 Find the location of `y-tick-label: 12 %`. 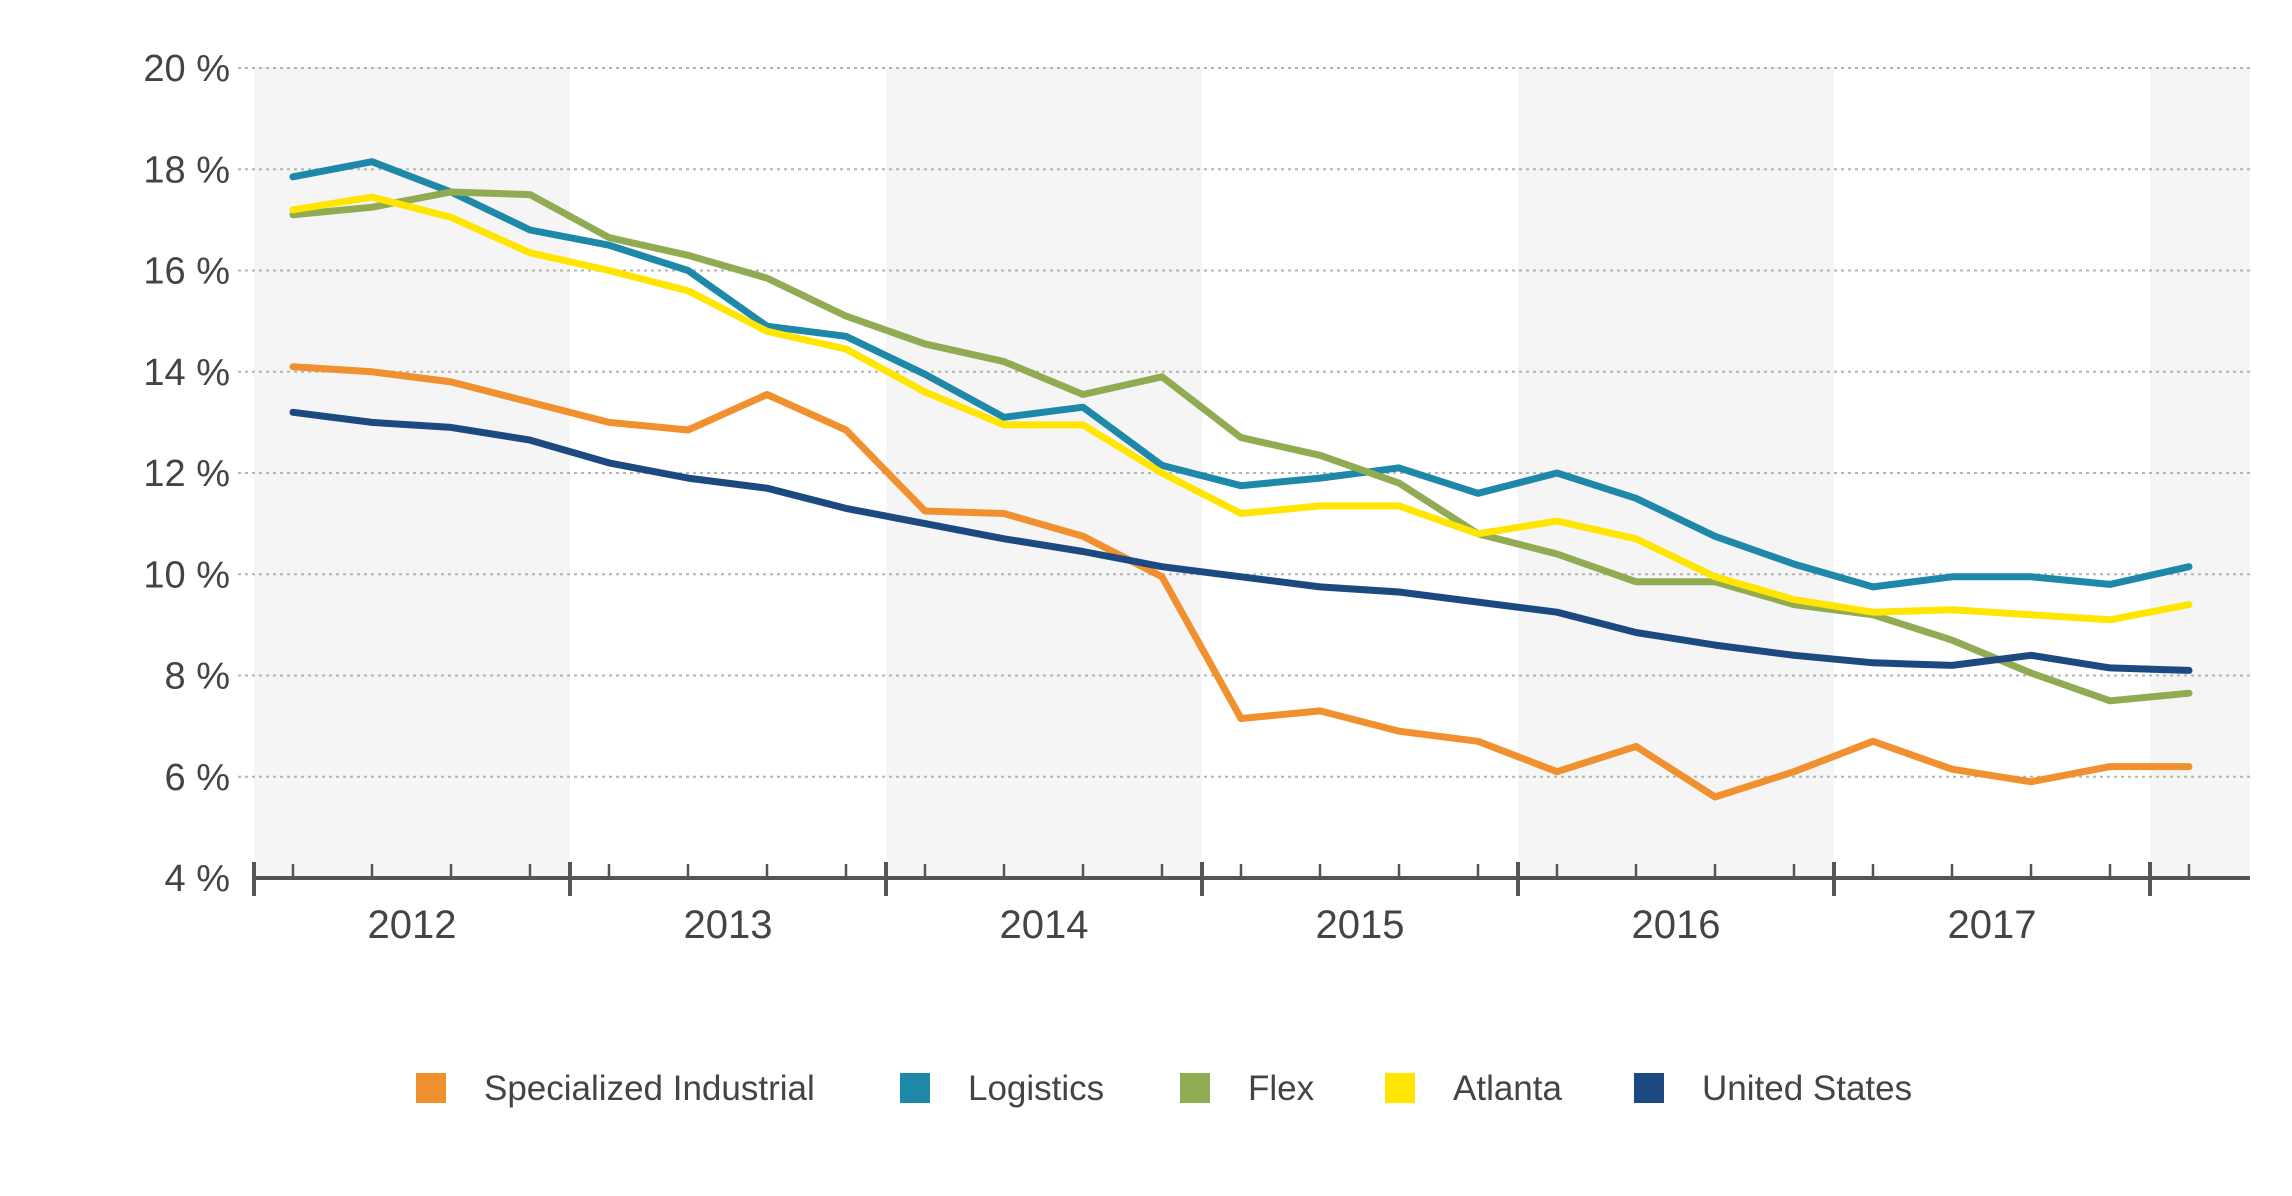

y-tick-label: 12 % is located at coordinates (186, 474).